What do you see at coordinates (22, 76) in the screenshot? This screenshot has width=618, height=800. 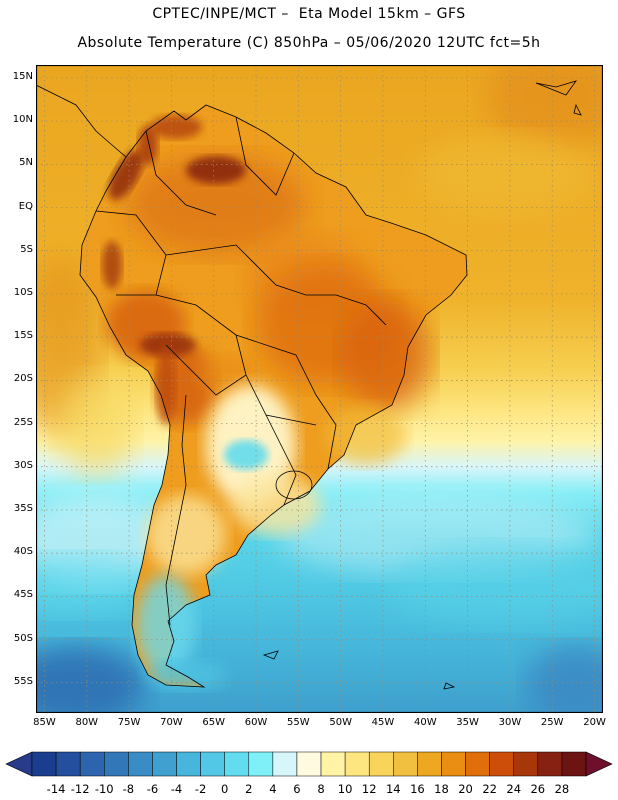 I see `lat-tick-label: 15N` at bounding box center [22, 76].